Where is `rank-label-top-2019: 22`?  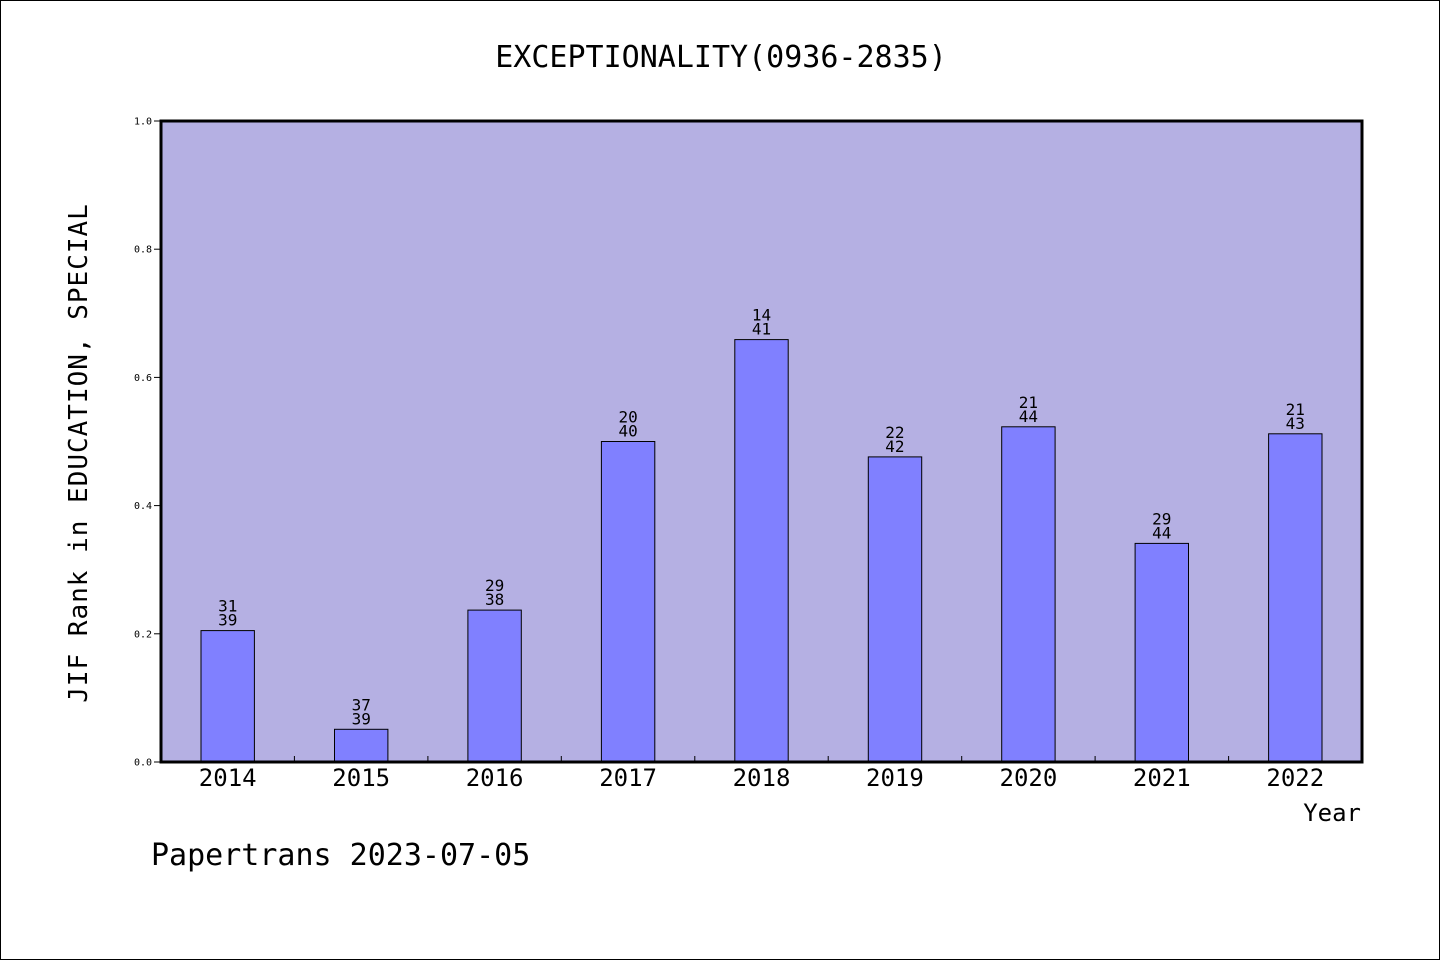 rank-label-top-2019: 22 is located at coordinates (894, 432).